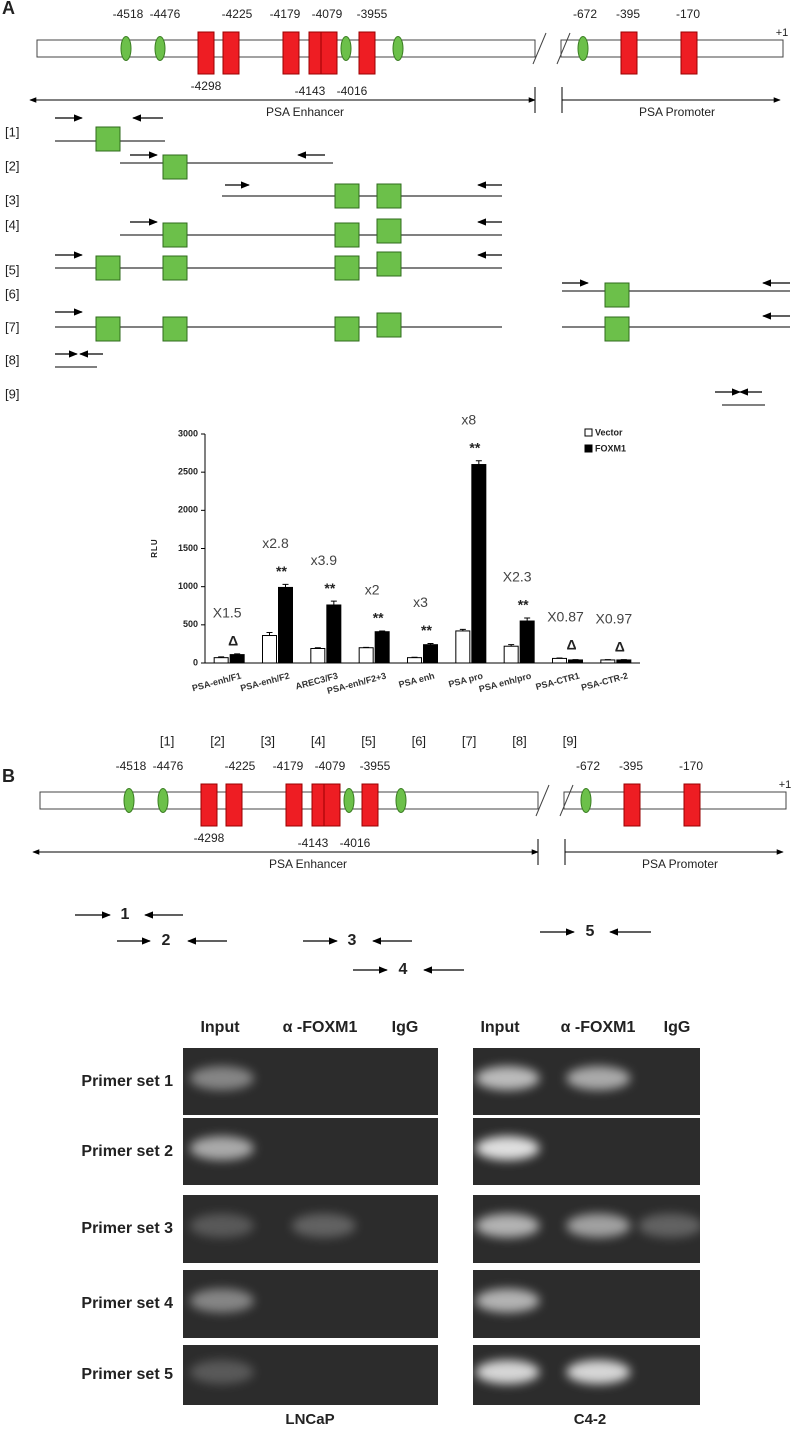  What do you see at coordinates (352, 940) in the screenshot?
I see `primer-label: 3` at bounding box center [352, 940].